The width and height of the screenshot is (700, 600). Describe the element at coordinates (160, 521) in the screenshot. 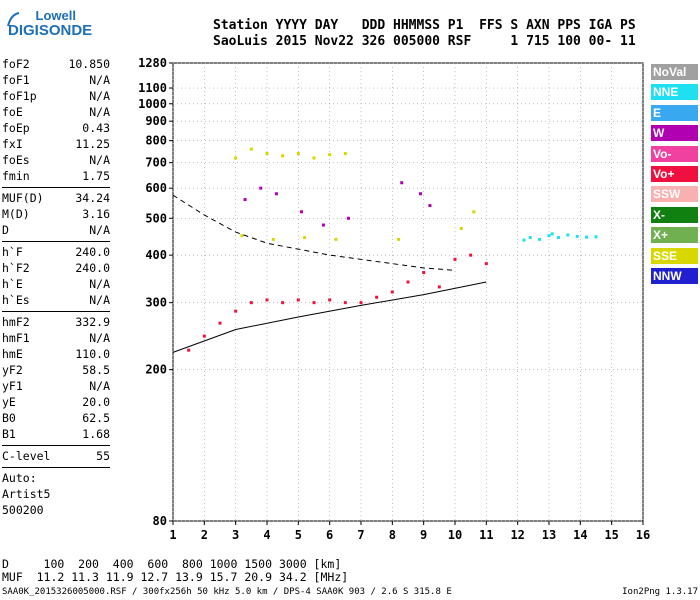

I see `y-tick-label: 80` at that location.